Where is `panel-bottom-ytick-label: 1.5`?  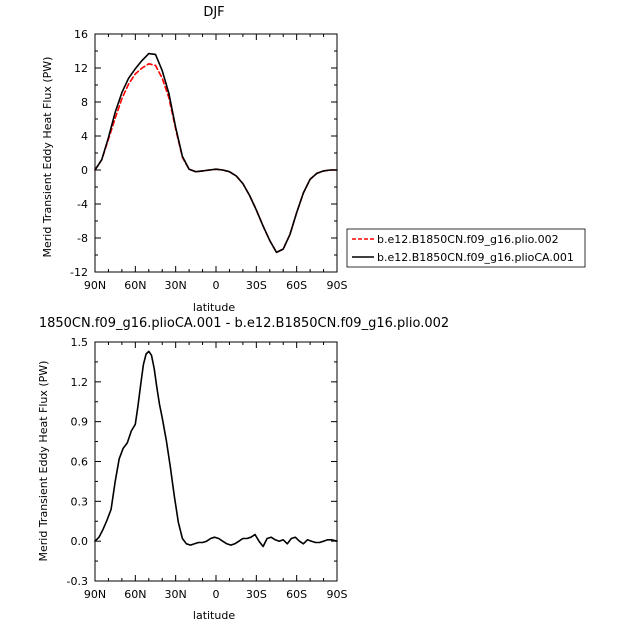
panel-bottom-ytick-label: 1.5 is located at coordinates (80, 342).